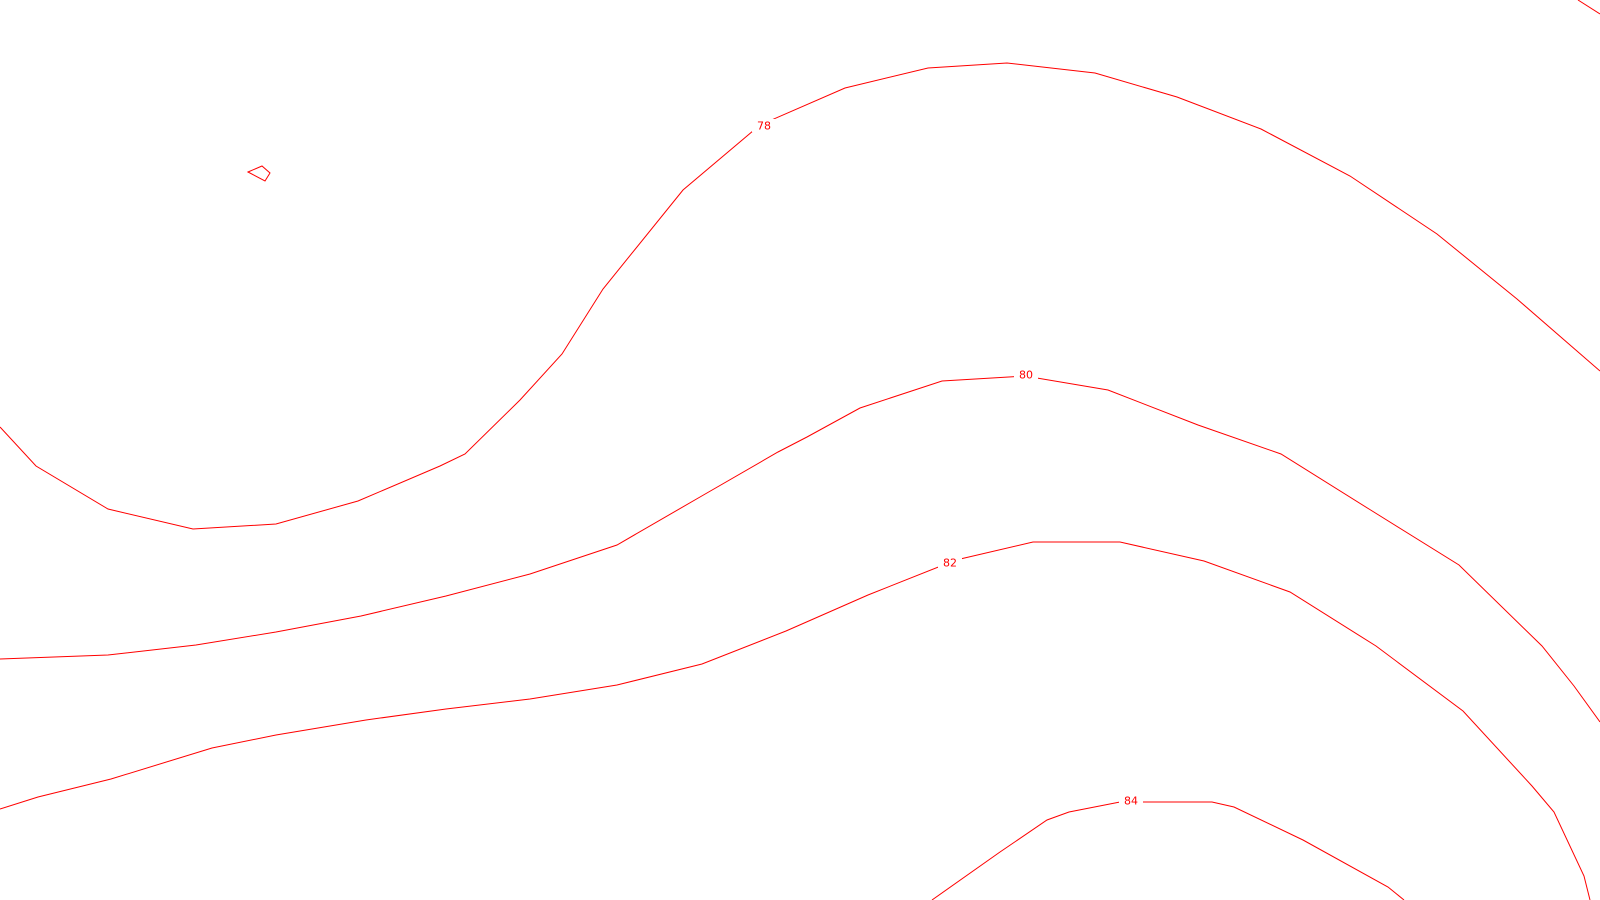 The image size is (1600, 900). What do you see at coordinates (1588, 7) in the screenshot?
I see `contour-line-corner` at bounding box center [1588, 7].